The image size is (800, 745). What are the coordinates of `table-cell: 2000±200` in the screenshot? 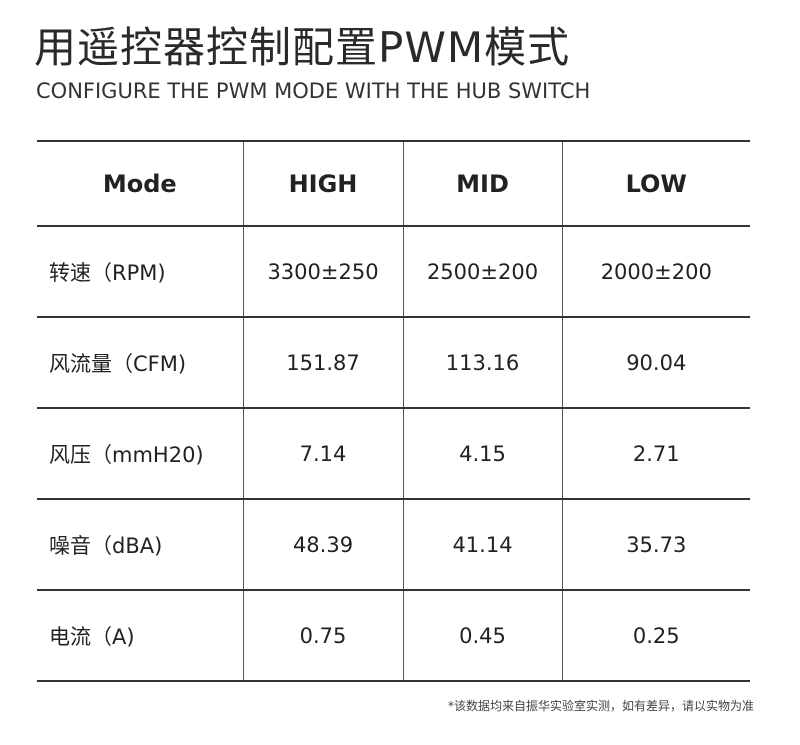 It's located at (655, 271).